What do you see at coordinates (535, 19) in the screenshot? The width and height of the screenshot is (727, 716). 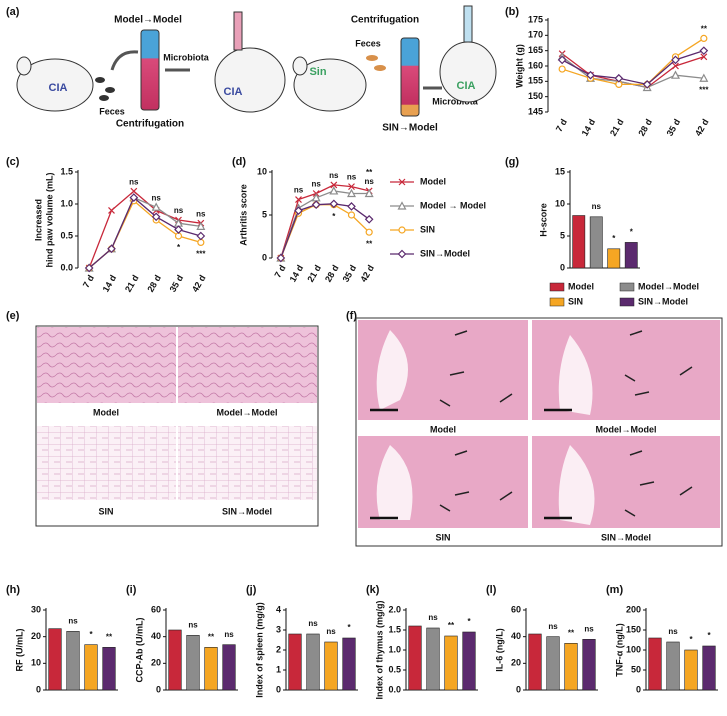 I see `y-tick-label: 175` at bounding box center [535, 19].